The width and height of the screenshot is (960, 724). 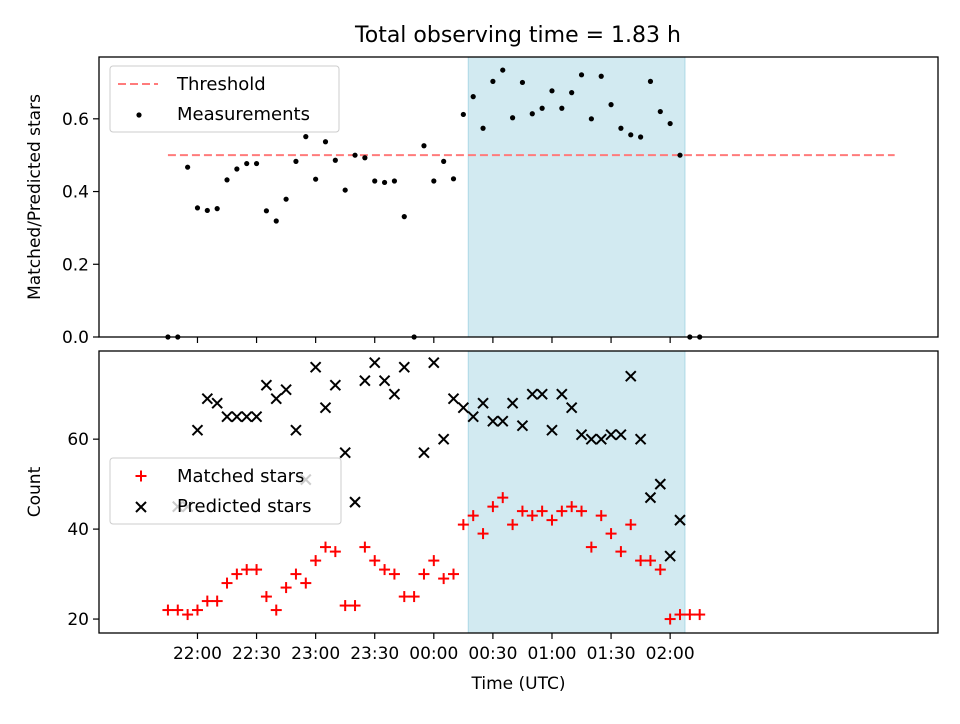 What do you see at coordinates (224, 99) in the screenshot?
I see `legend-box` at bounding box center [224, 99].